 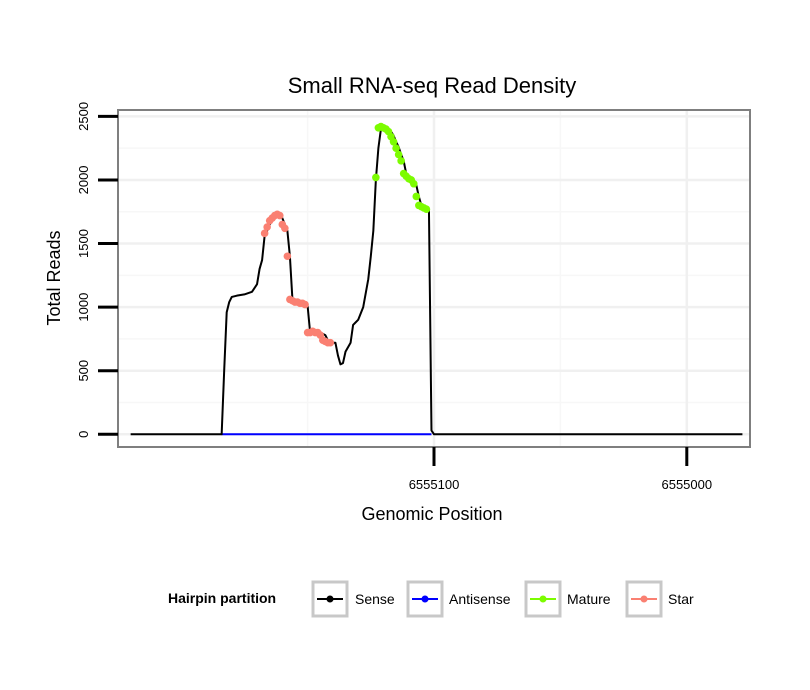 I want to click on y-tick-label: 1000, so click(x=83, y=307).